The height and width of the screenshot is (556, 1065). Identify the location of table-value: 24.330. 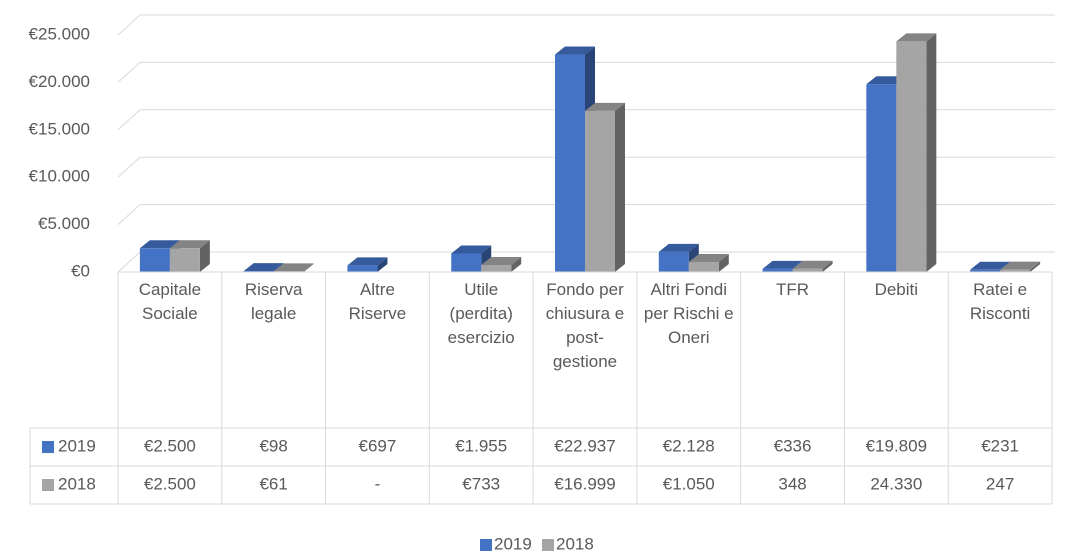
(896, 483).